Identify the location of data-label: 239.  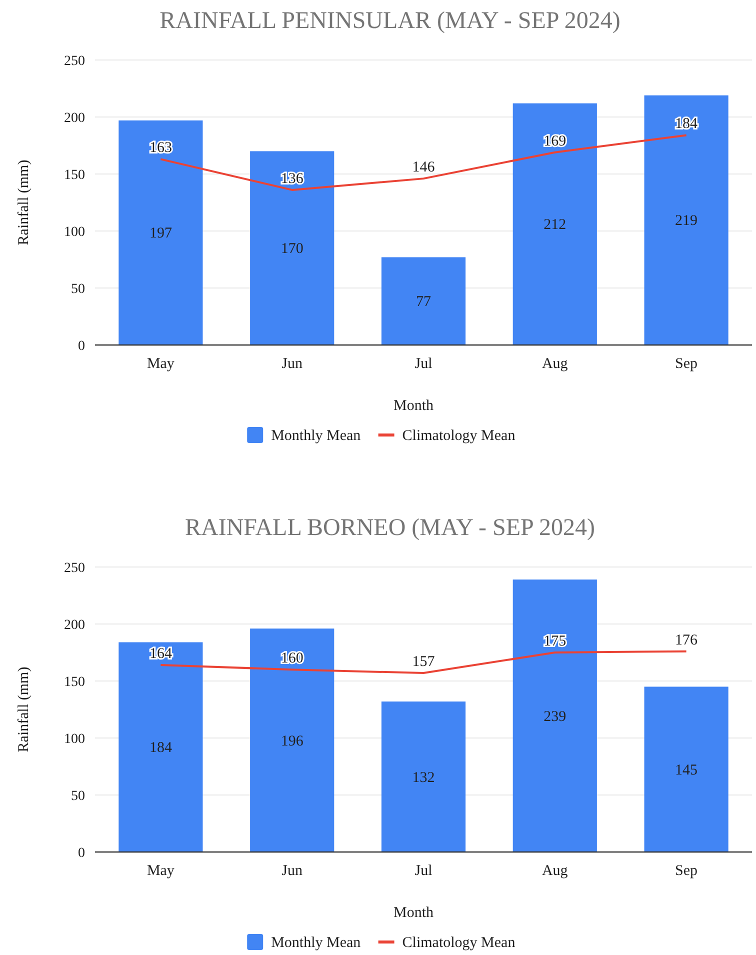
(555, 716).